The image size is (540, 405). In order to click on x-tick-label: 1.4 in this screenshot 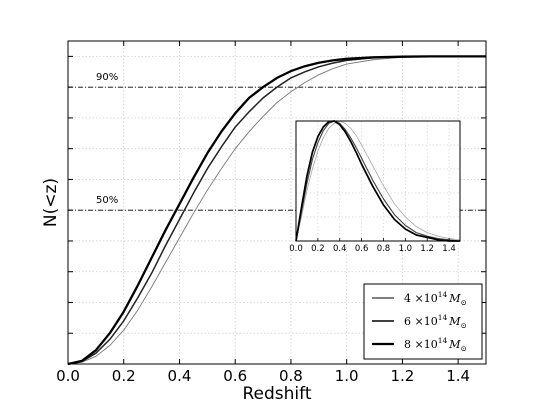, I will do `click(458, 376)`.